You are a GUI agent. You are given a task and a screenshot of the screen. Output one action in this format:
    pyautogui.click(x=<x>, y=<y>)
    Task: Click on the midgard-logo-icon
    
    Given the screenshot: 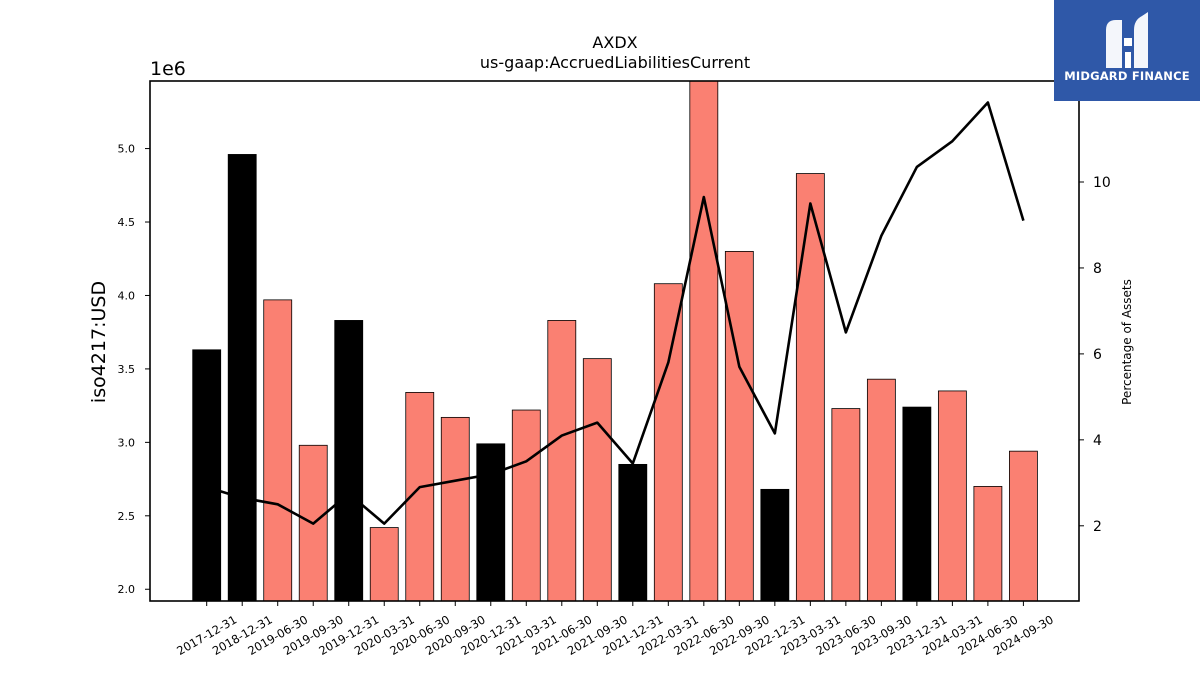 What is the action you would take?
    pyautogui.click(x=1127, y=40)
    